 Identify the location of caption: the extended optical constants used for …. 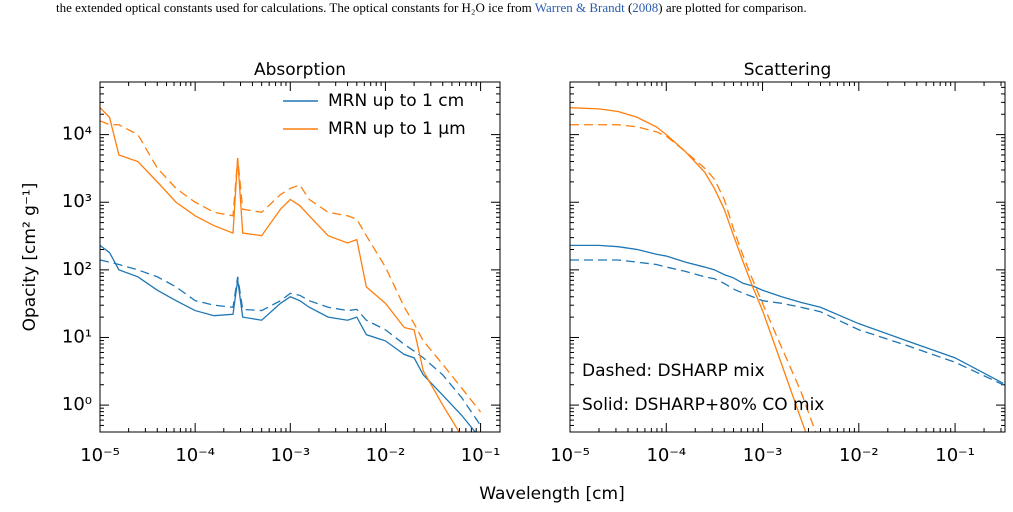
(431, 8).